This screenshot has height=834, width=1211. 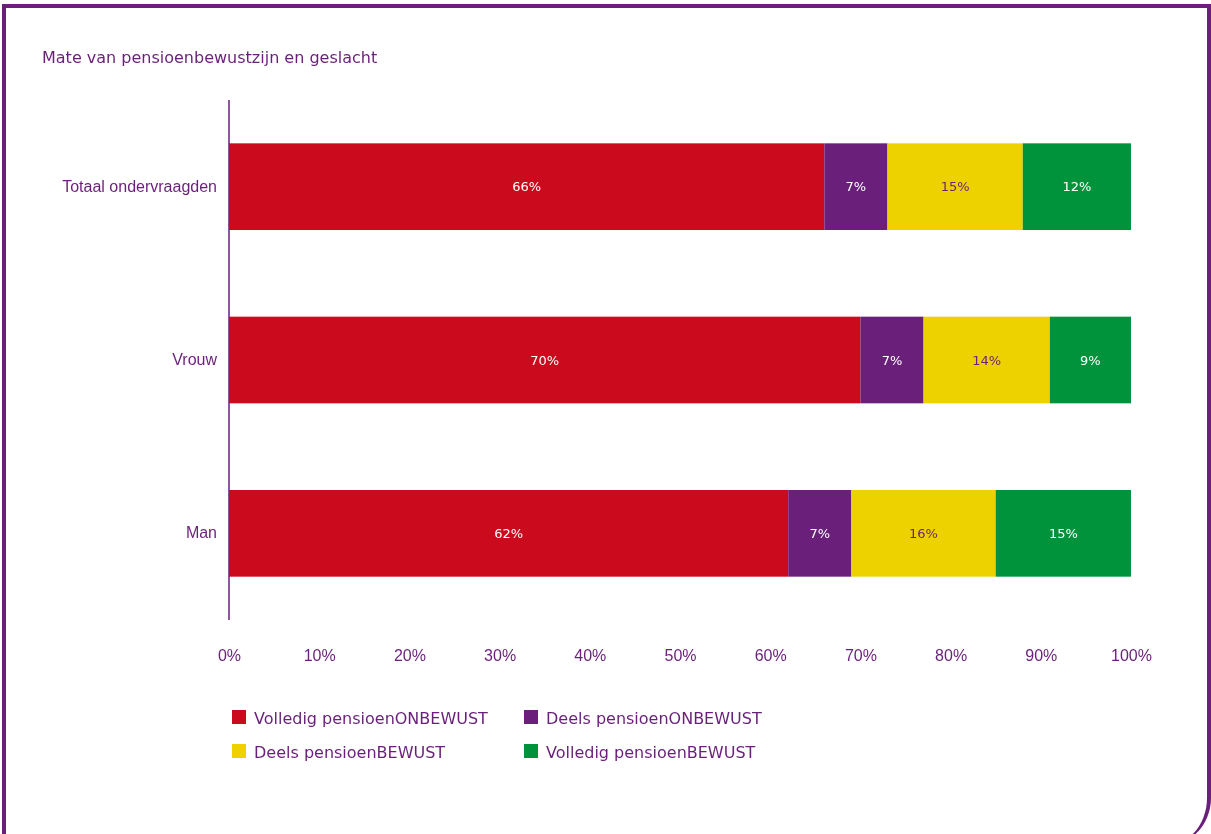 I want to click on data-label: 9%, so click(x=1090, y=360).